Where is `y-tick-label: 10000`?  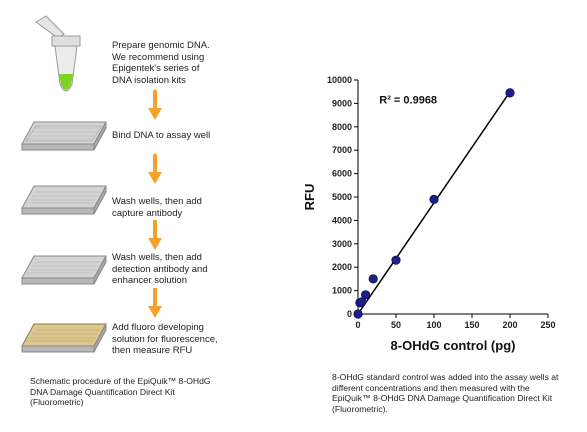
y-tick-label: 10000 is located at coordinates (339, 80).